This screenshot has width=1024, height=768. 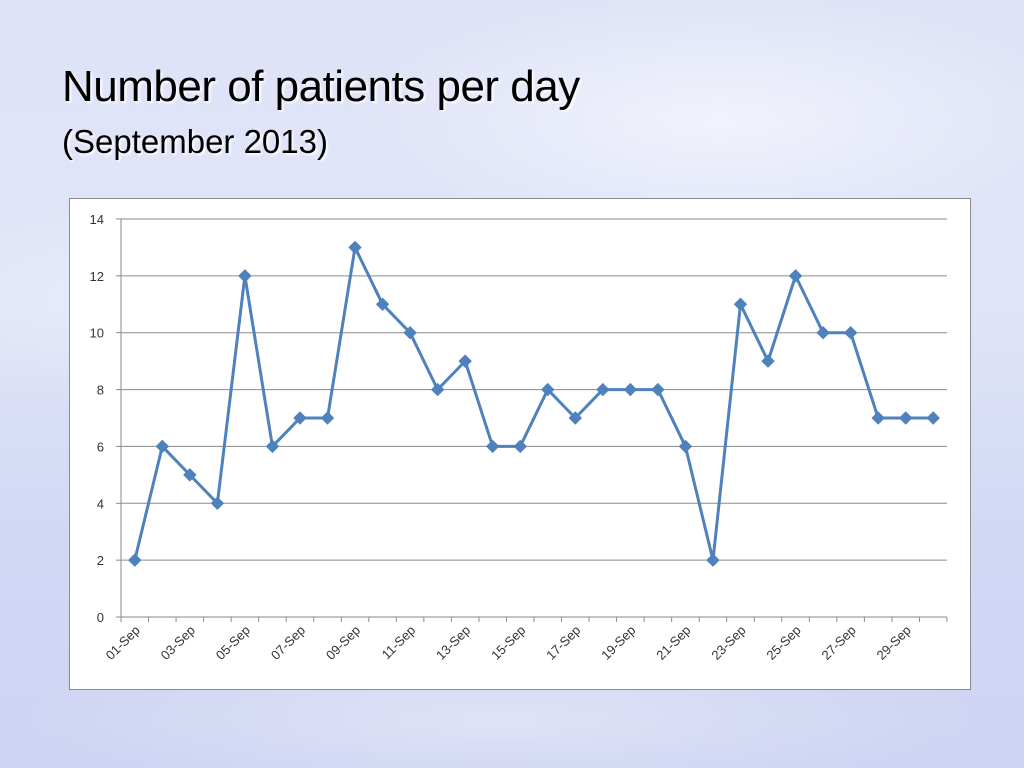 I want to click on y-tick-label: 4, so click(x=100, y=503).